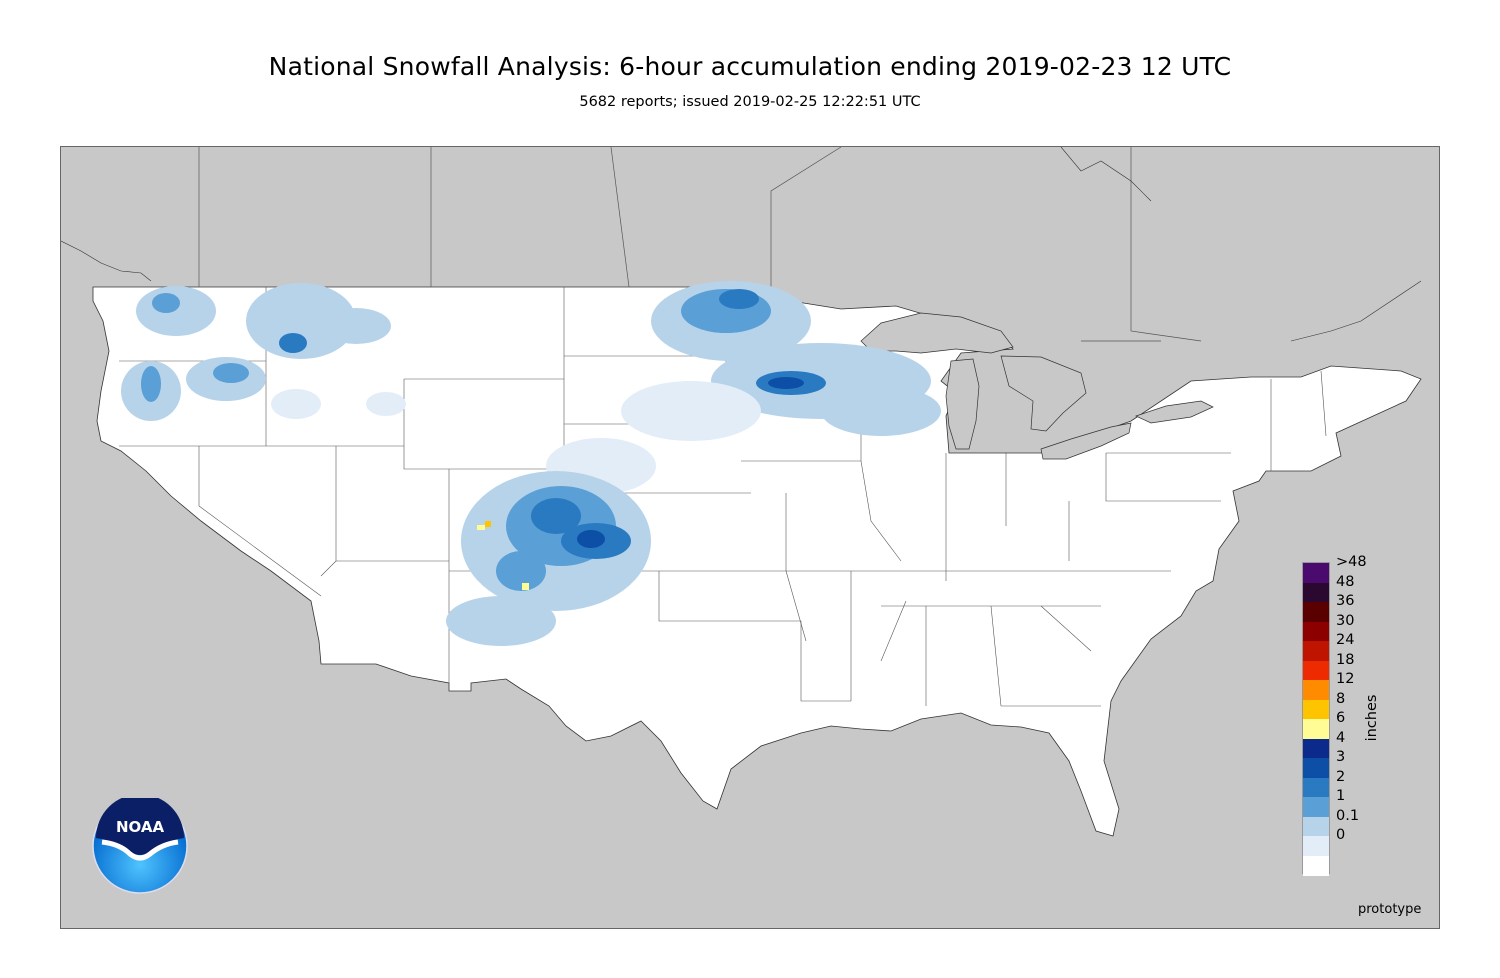  Describe the element at coordinates (1351, 562) in the screenshot. I see `legend-bin-label: >48` at that location.